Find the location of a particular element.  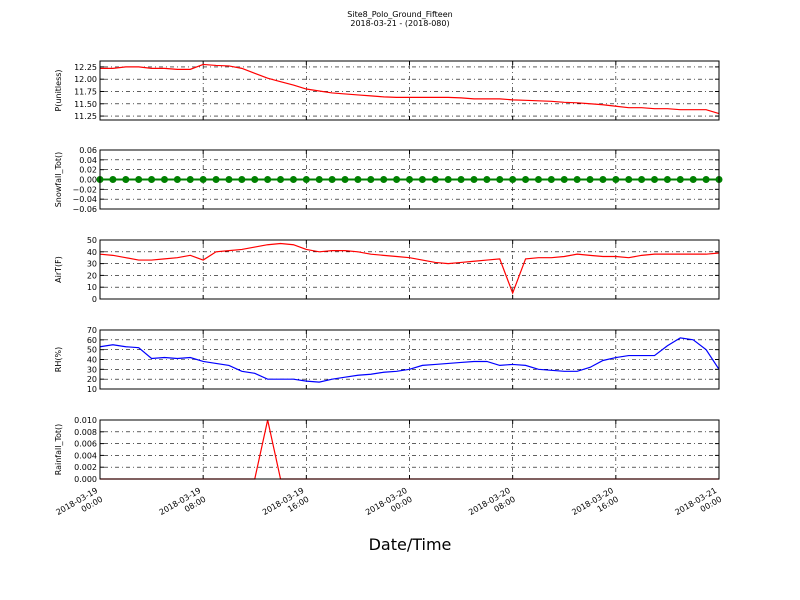

y-axis-label: P(unitless) is located at coordinates (58, 90).